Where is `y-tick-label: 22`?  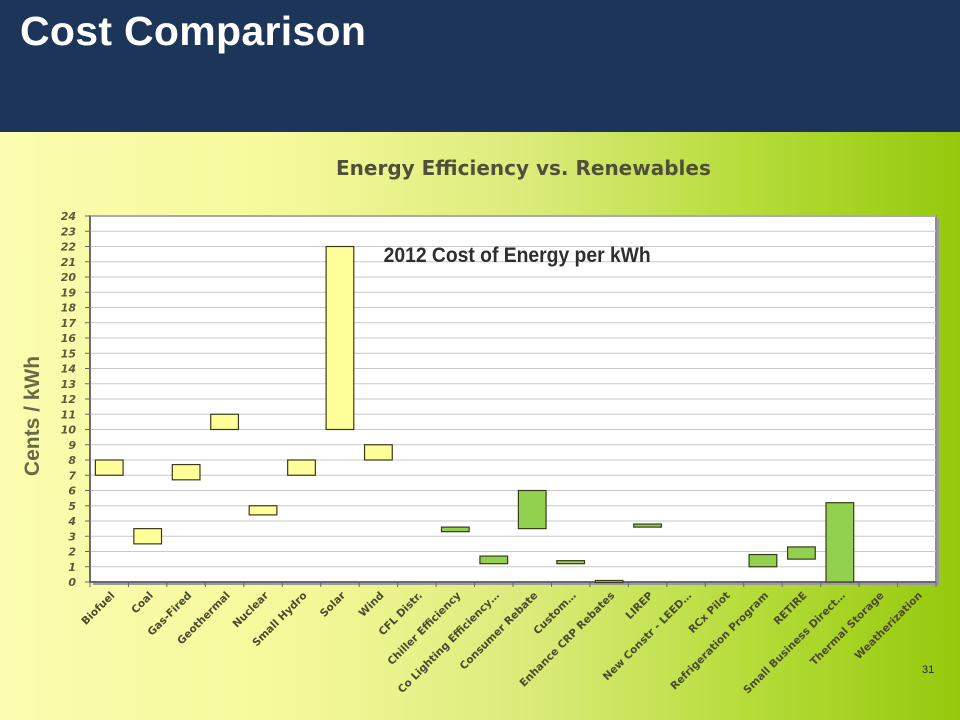
y-tick-label: 22 is located at coordinates (69, 247).